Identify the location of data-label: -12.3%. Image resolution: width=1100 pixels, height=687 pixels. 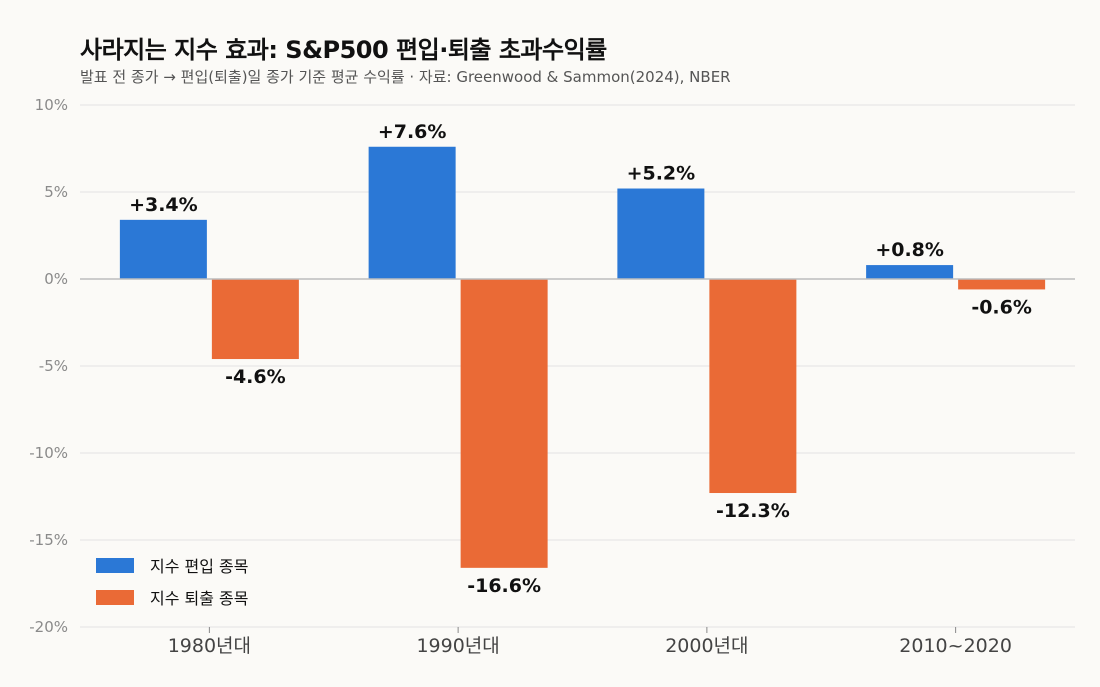
(753, 511).